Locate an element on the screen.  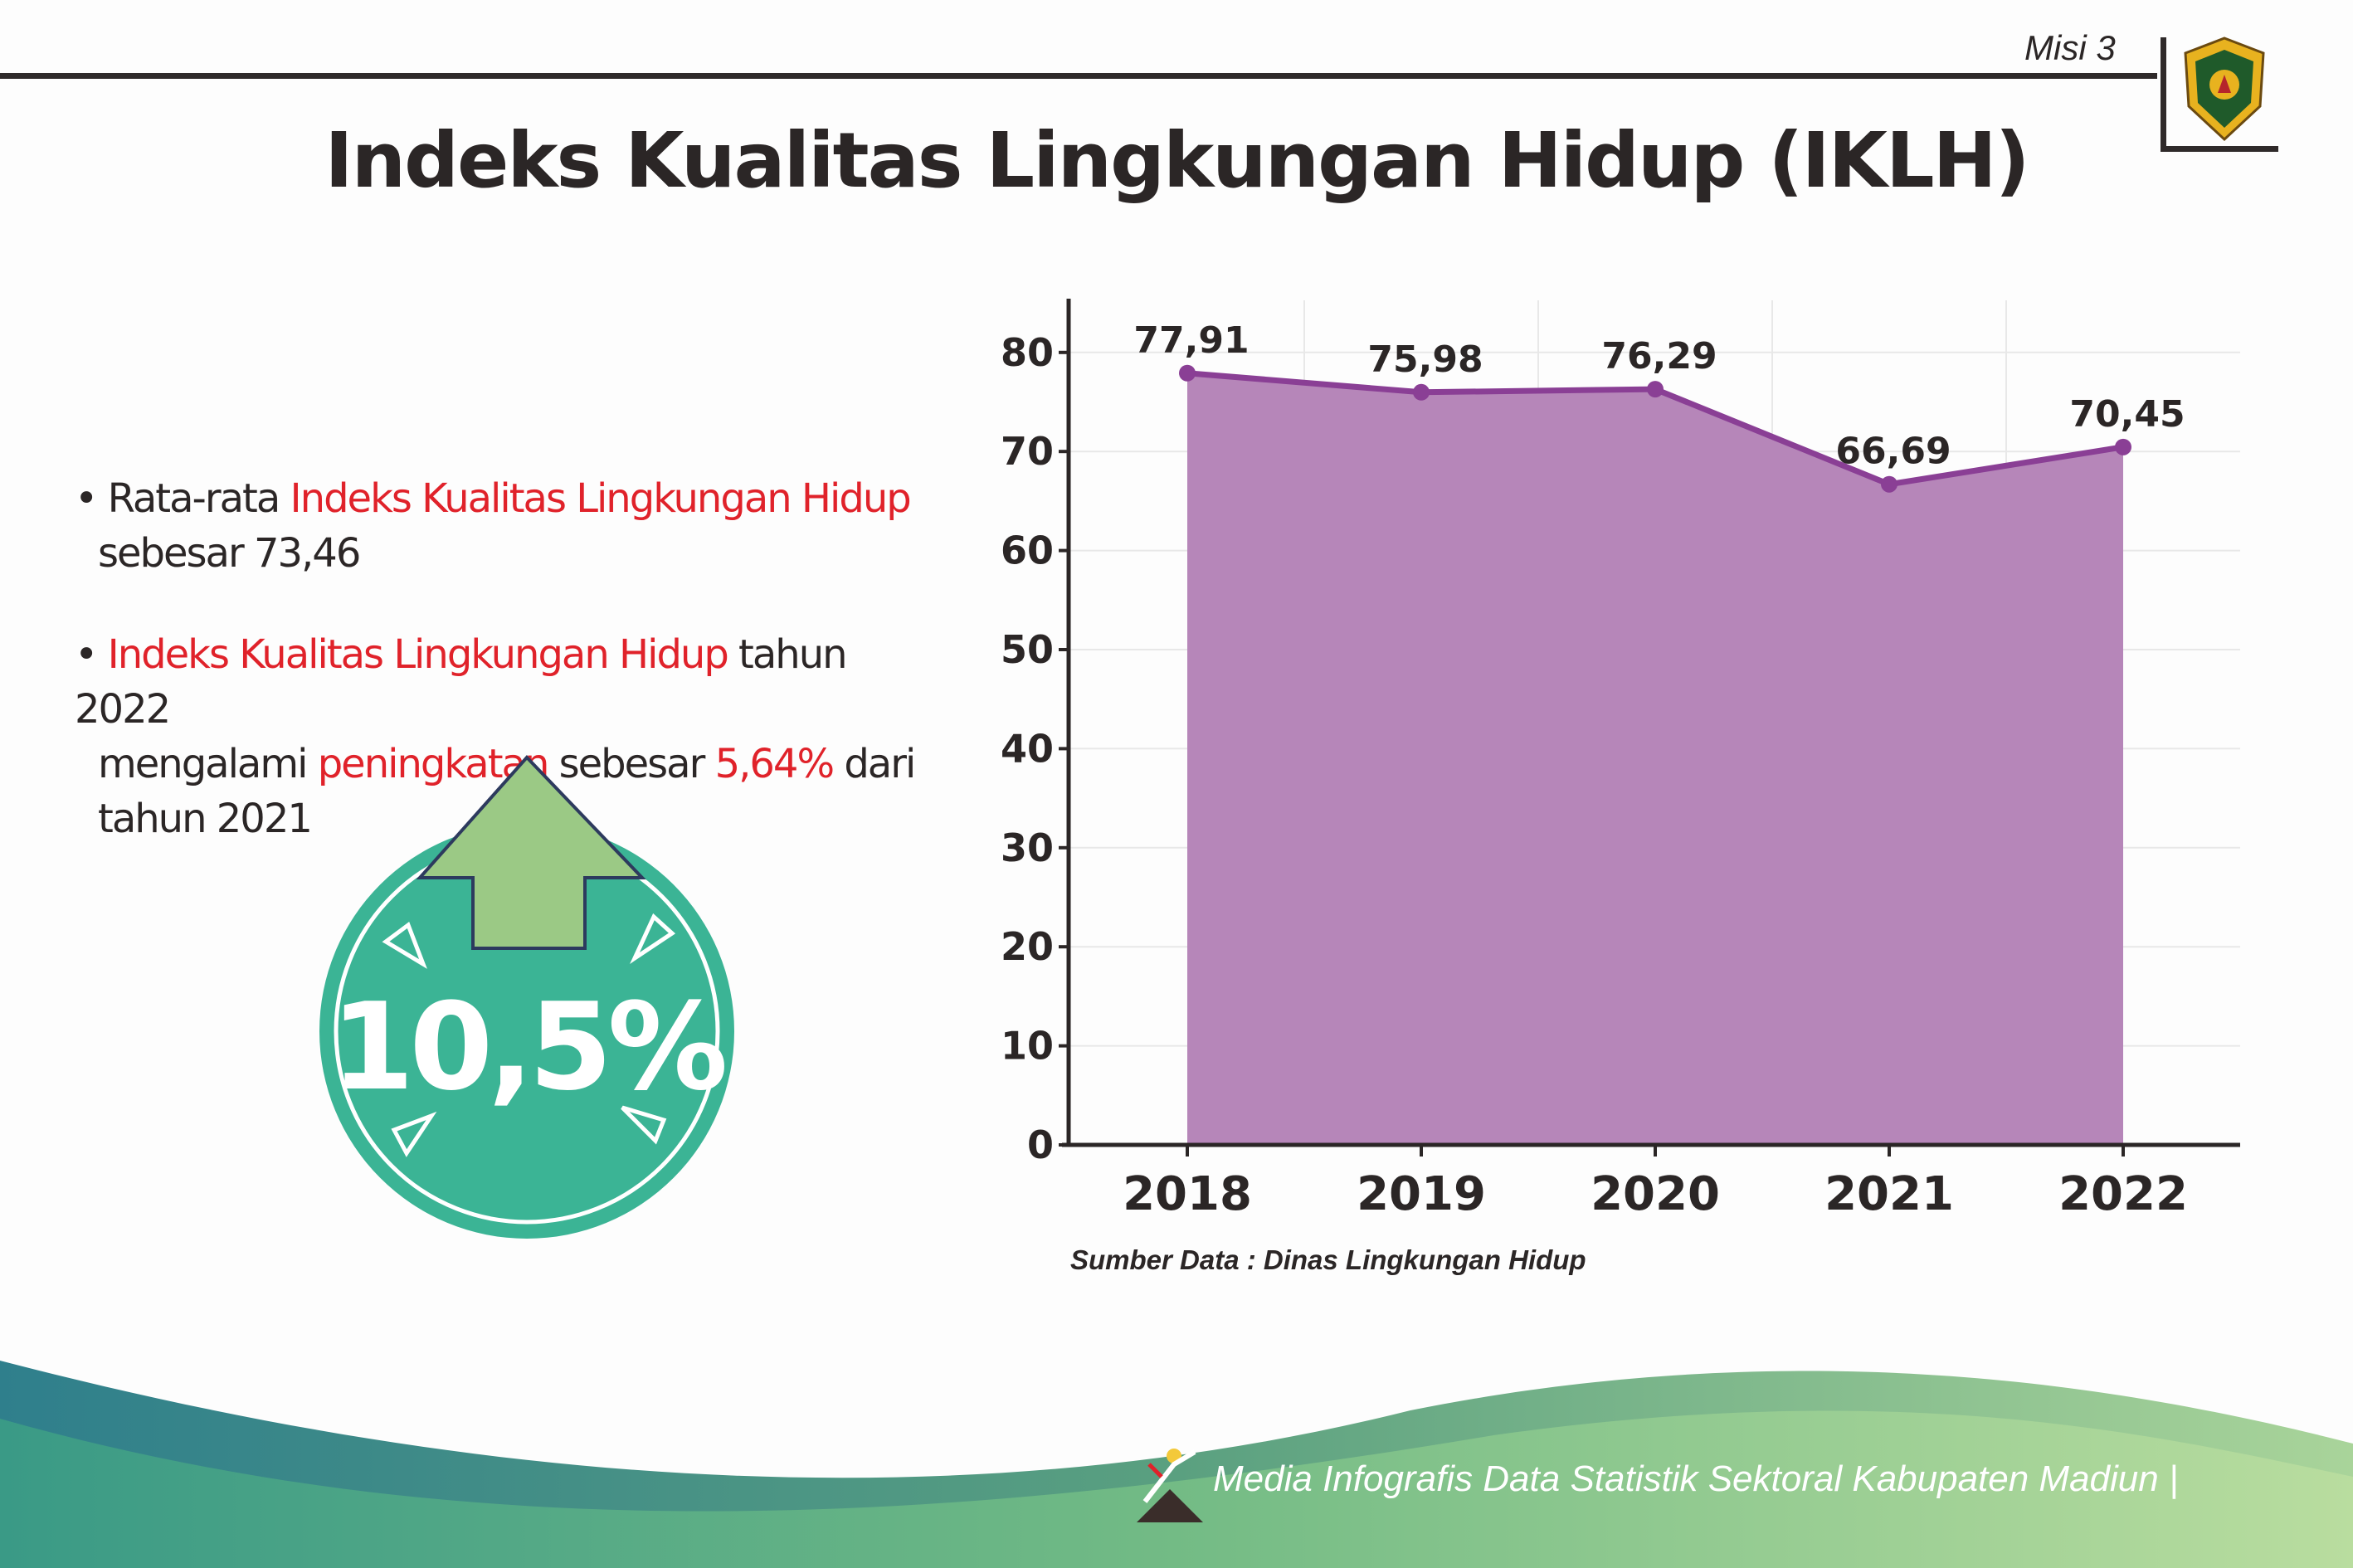
sparkle-icons is located at coordinates (529, 1035).